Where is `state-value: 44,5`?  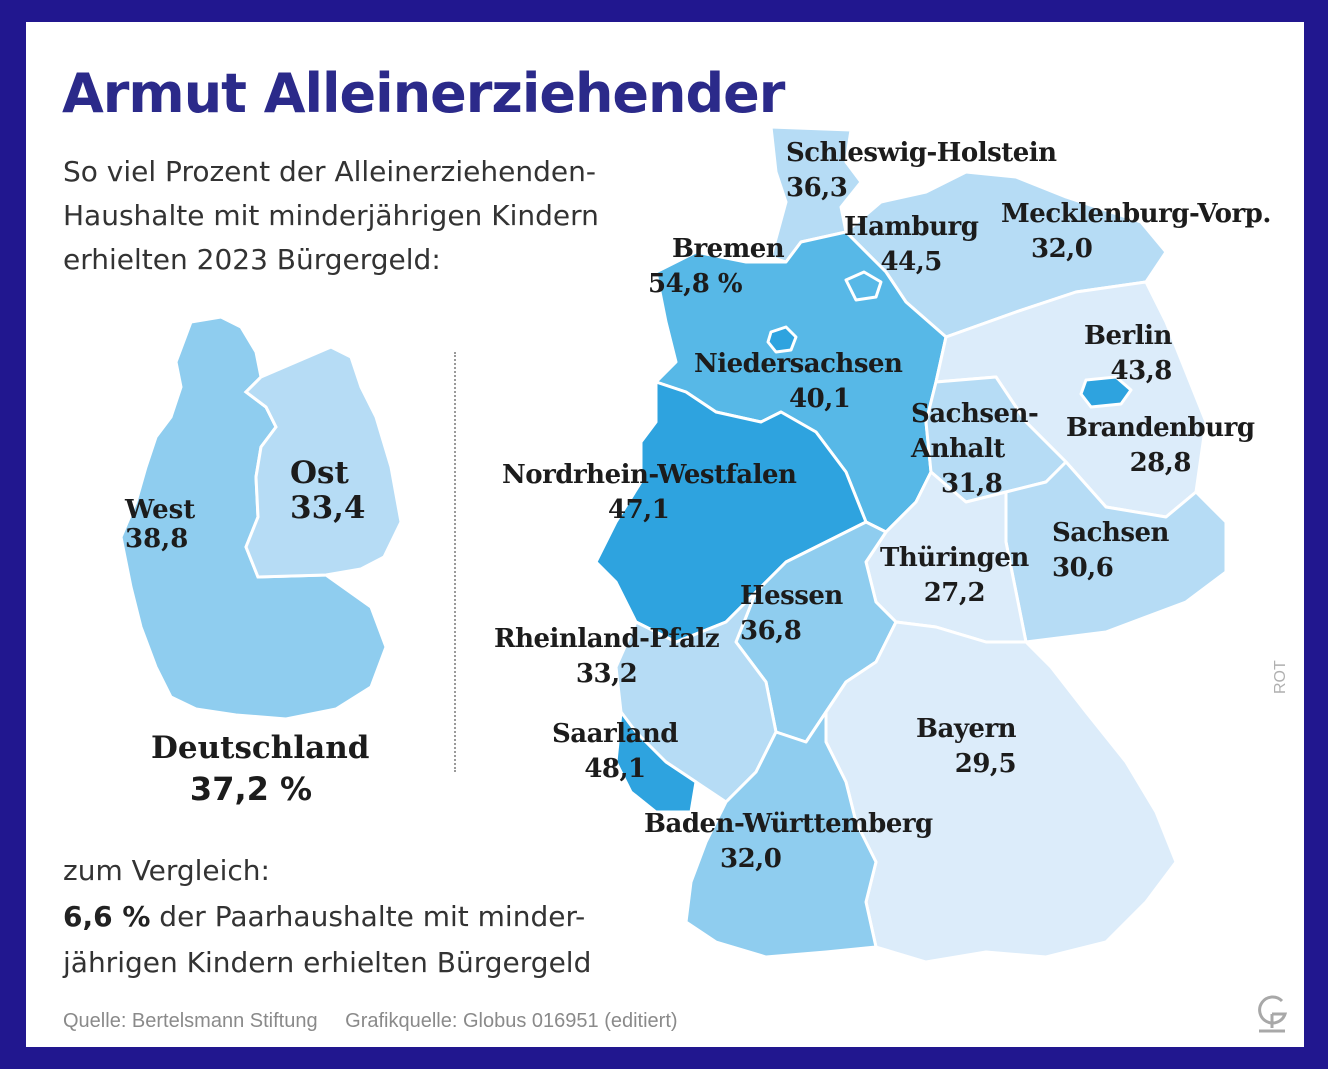 state-value: 44,5 is located at coordinates (911, 262).